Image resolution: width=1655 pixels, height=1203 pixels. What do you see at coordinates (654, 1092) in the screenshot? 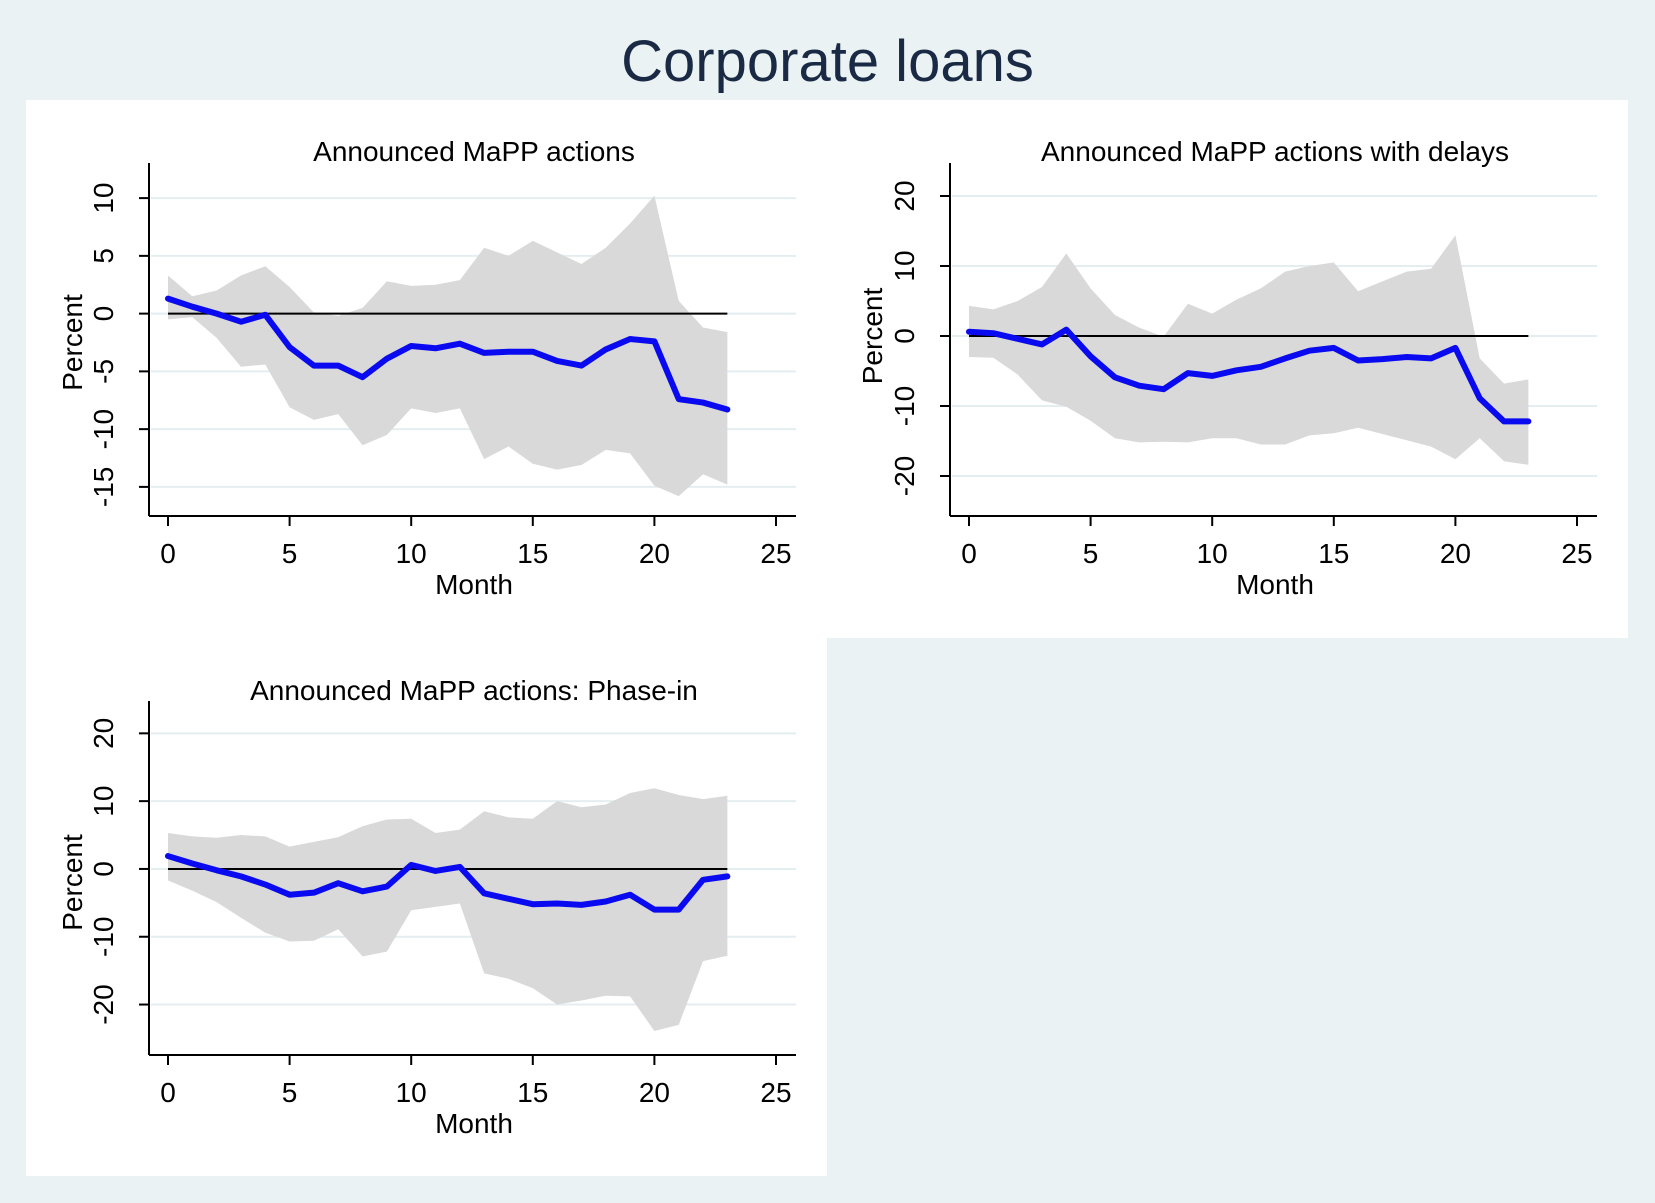
I see `chart-3-x-tick-label: 20` at bounding box center [654, 1092].